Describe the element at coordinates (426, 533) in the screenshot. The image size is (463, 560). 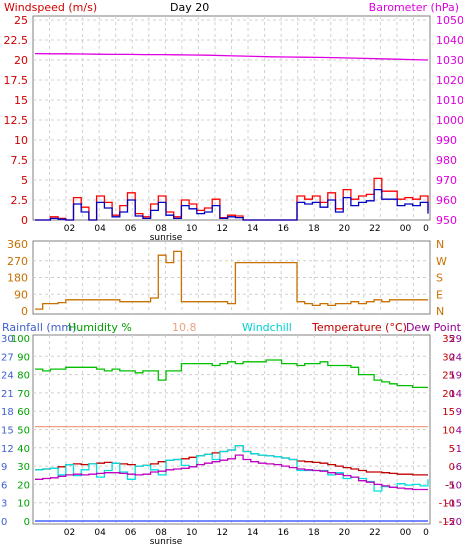
I see `p3-x-tick: 0` at that location.